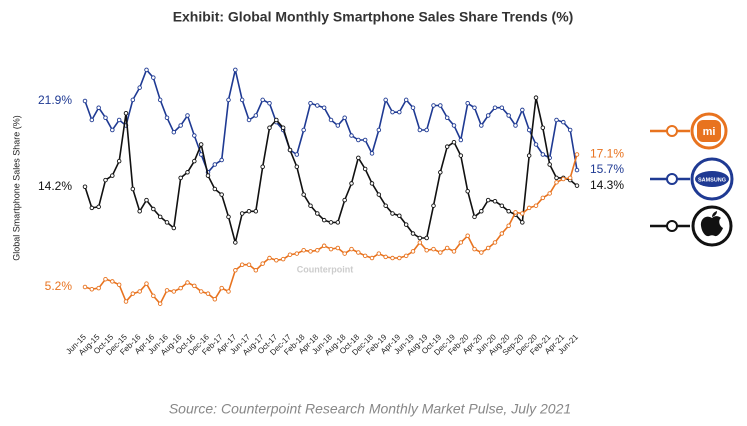 This screenshot has width=747, height=426. I want to click on watermark: Counterpoint, so click(325, 269).